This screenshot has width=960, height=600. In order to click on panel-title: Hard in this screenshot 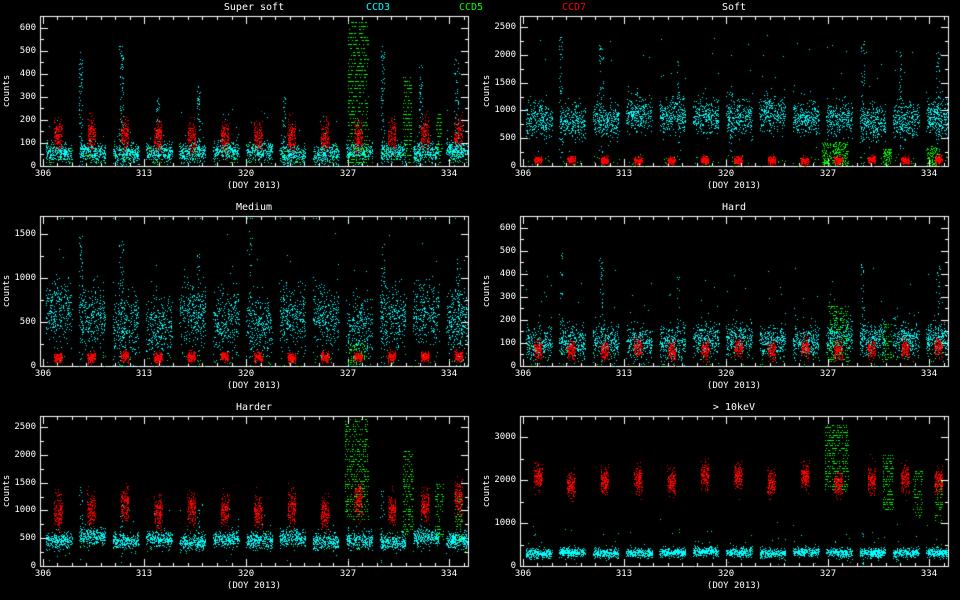, I will do `click(734, 207)`.